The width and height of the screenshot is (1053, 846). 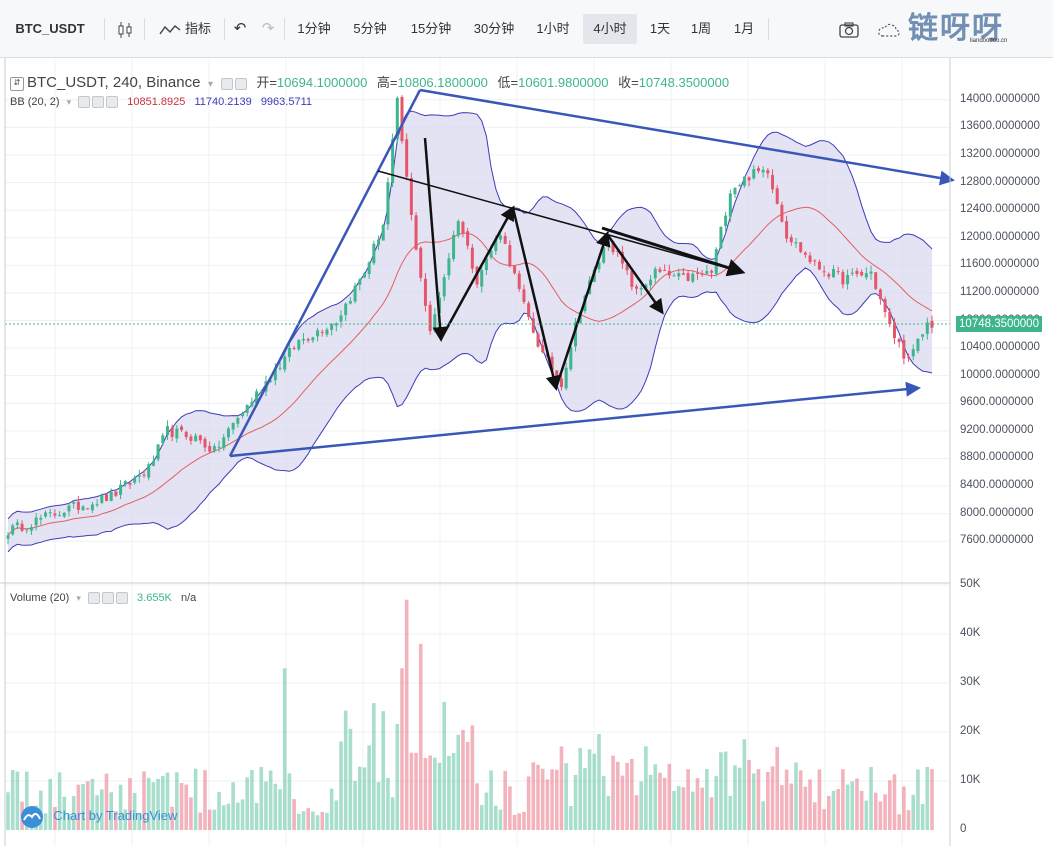 What do you see at coordinates (553, 28) in the screenshot?
I see `interval-1h: 1小时` at bounding box center [553, 28].